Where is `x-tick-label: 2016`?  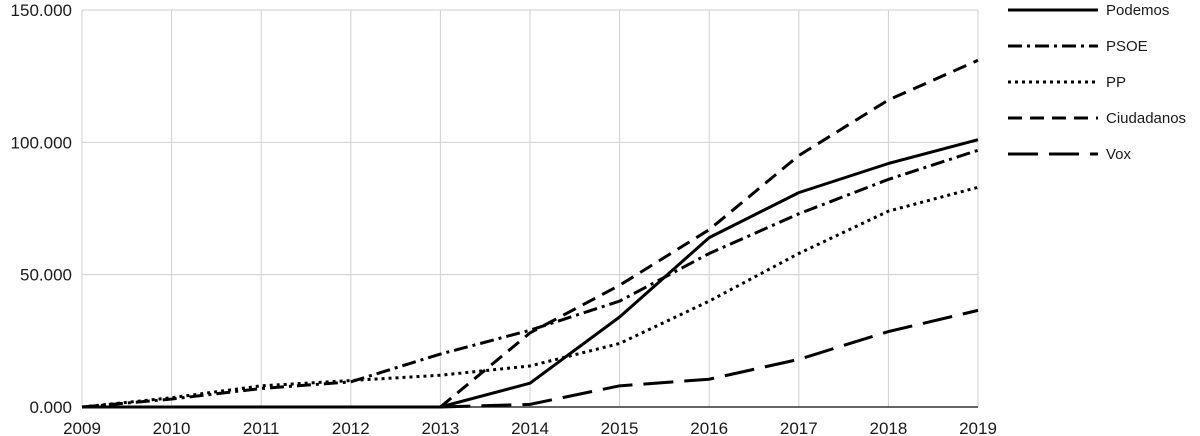 x-tick-label: 2016 is located at coordinates (709, 427).